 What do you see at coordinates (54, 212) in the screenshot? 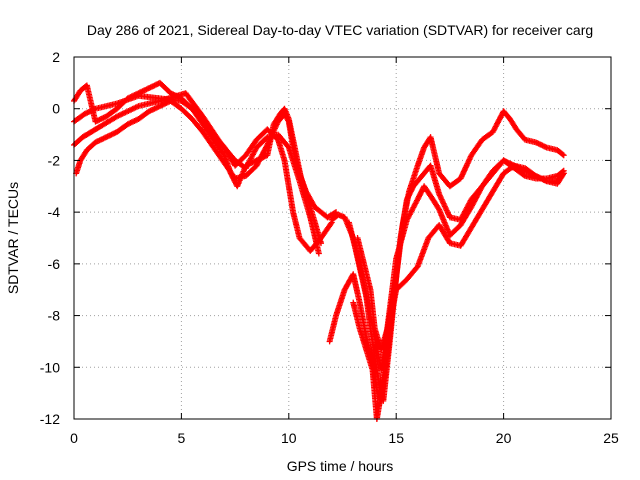
I see `y-tick-label: -4` at bounding box center [54, 212].